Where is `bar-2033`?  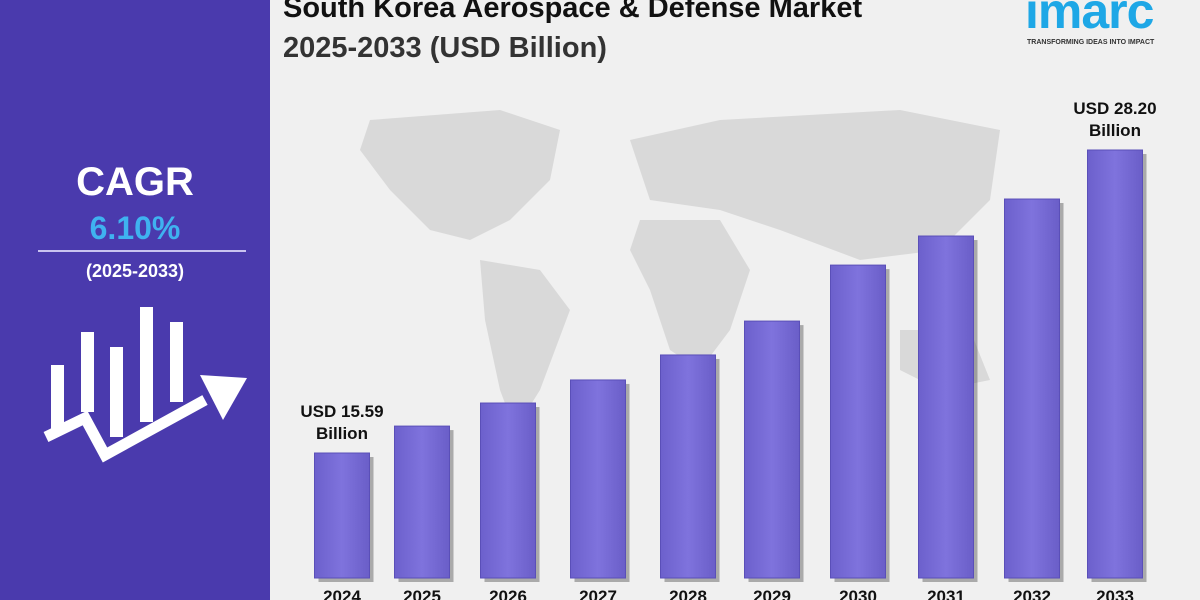
bar-2033 is located at coordinates (1115, 364).